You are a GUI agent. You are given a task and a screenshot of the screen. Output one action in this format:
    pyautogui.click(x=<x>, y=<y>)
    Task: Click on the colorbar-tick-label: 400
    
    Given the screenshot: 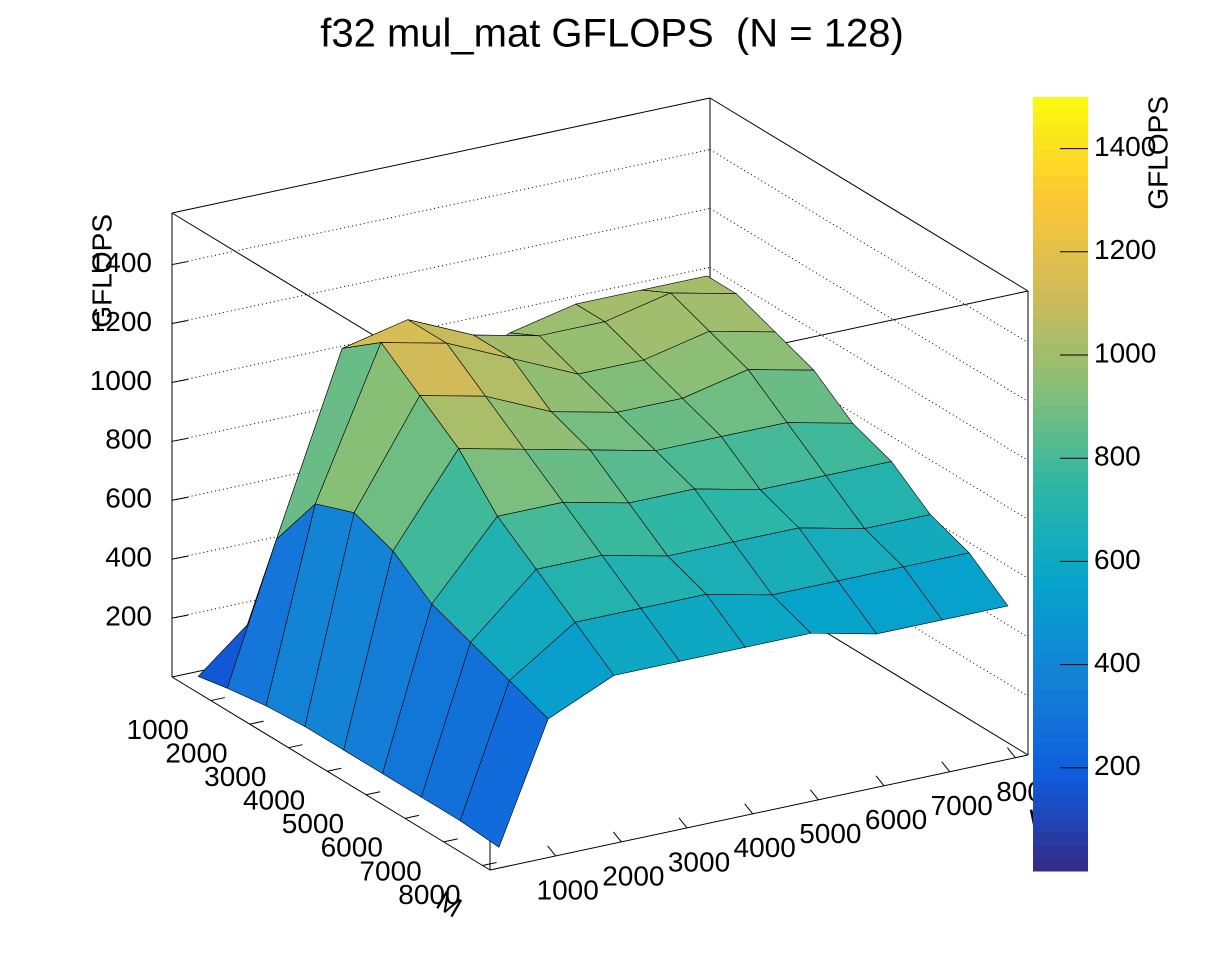 What is the action you would take?
    pyautogui.click(x=1117, y=662)
    